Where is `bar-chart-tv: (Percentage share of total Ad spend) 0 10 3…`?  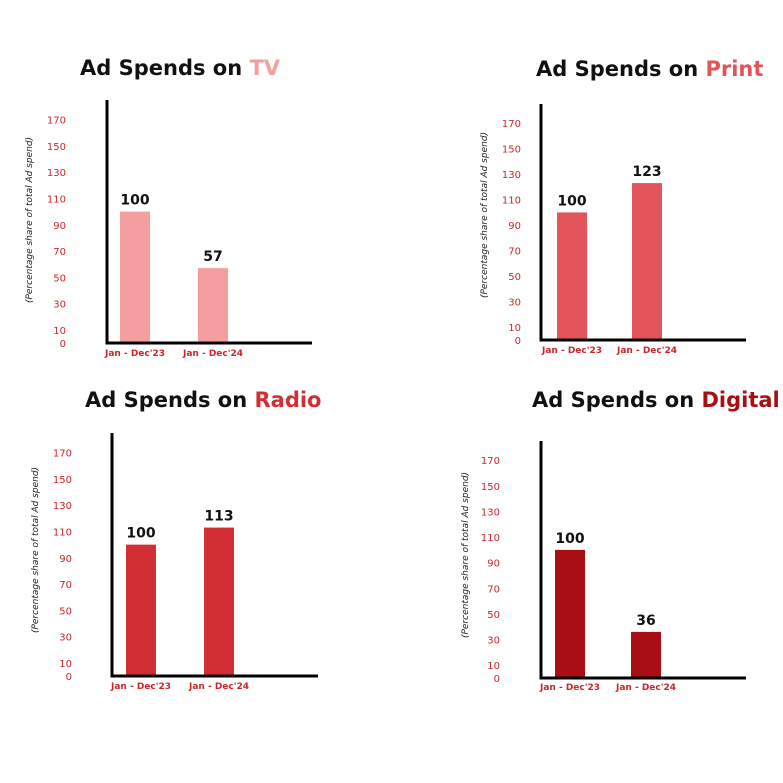
bar-chart-tv: (Percentage share of total Ad spend) 0 10 3… is located at coordinates (168, 229).